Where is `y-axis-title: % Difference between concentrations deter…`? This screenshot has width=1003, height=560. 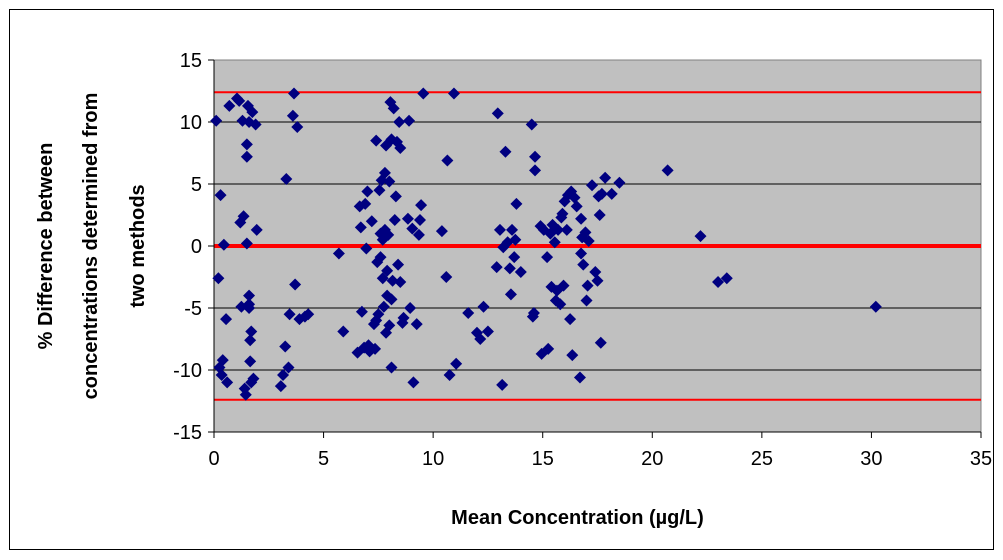
y-axis-title: % Difference between concentrations deter… is located at coordinates (92, 246).